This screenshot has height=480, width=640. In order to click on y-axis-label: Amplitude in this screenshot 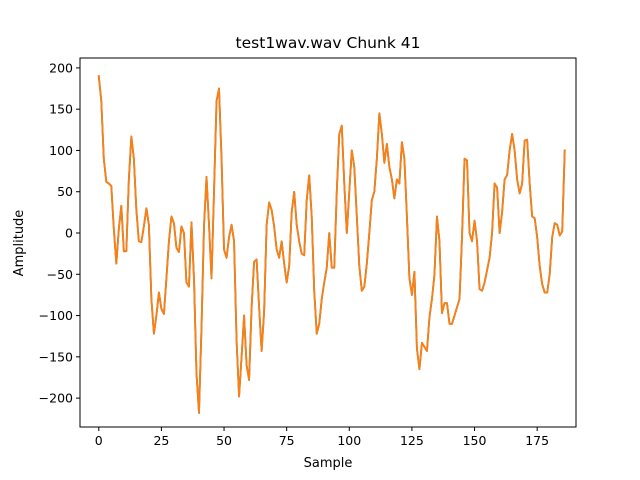, I will do `click(19, 243)`.